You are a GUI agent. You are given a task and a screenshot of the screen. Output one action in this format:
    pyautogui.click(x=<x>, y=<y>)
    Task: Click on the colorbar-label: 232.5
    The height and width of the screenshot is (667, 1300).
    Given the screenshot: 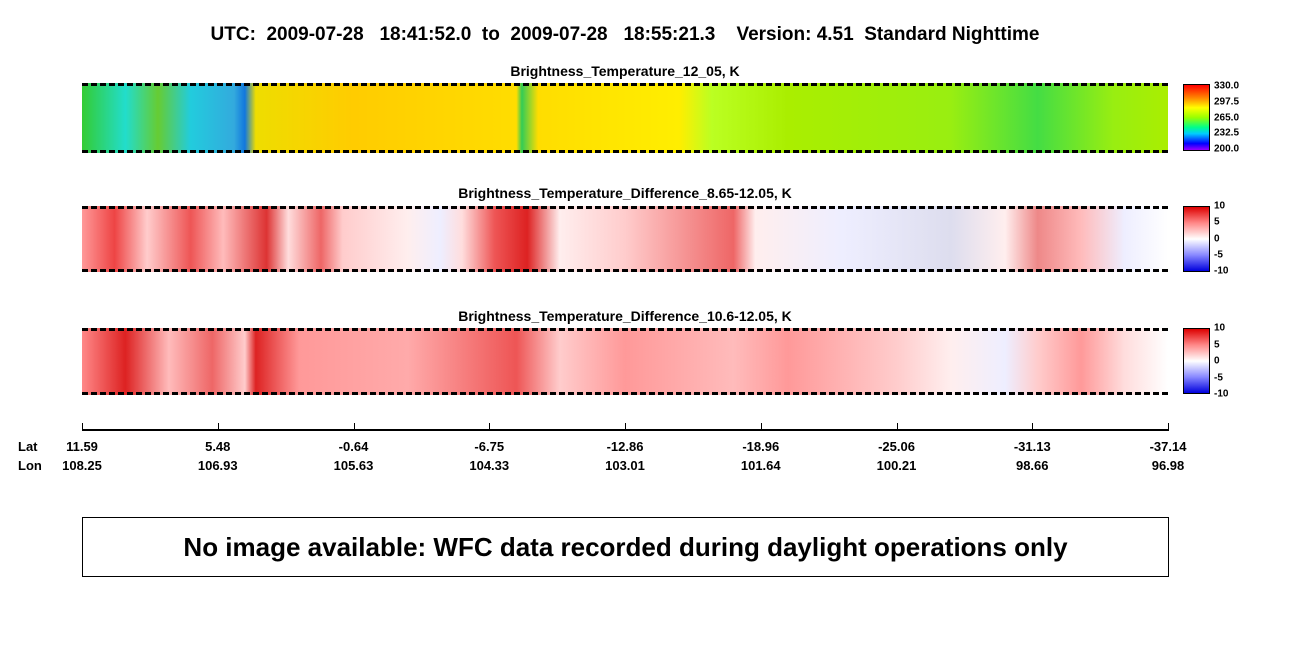 What is the action you would take?
    pyautogui.click(x=1227, y=133)
    